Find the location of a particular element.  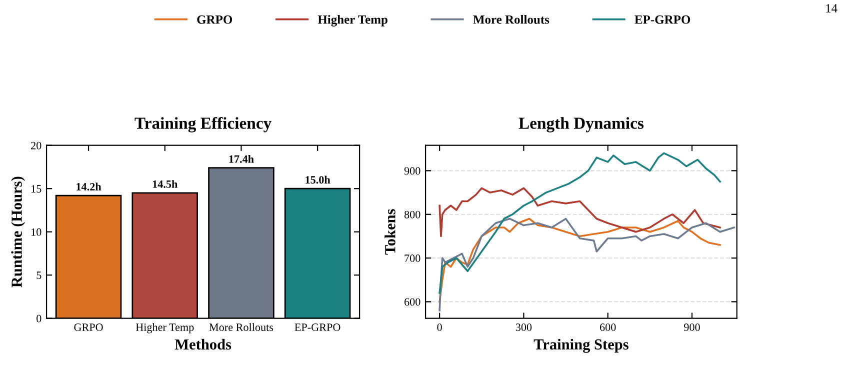

x-axis-title: Training Steps is located at coordinates (581, 345).